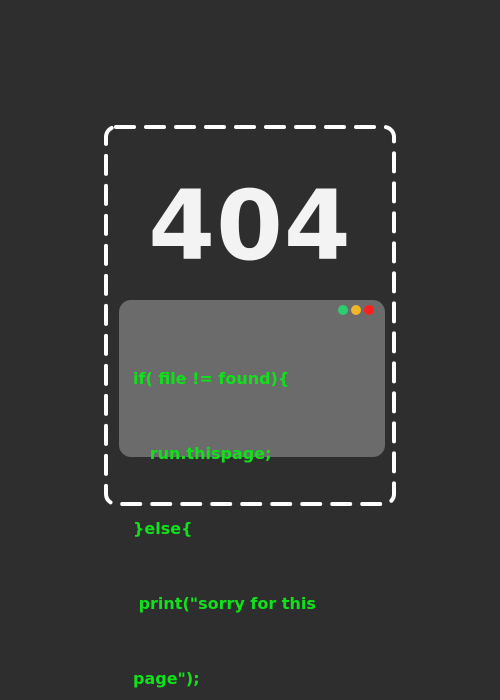 The image size is (500, 700). I want to click on code-line-3: }else{, so click(163, 528).